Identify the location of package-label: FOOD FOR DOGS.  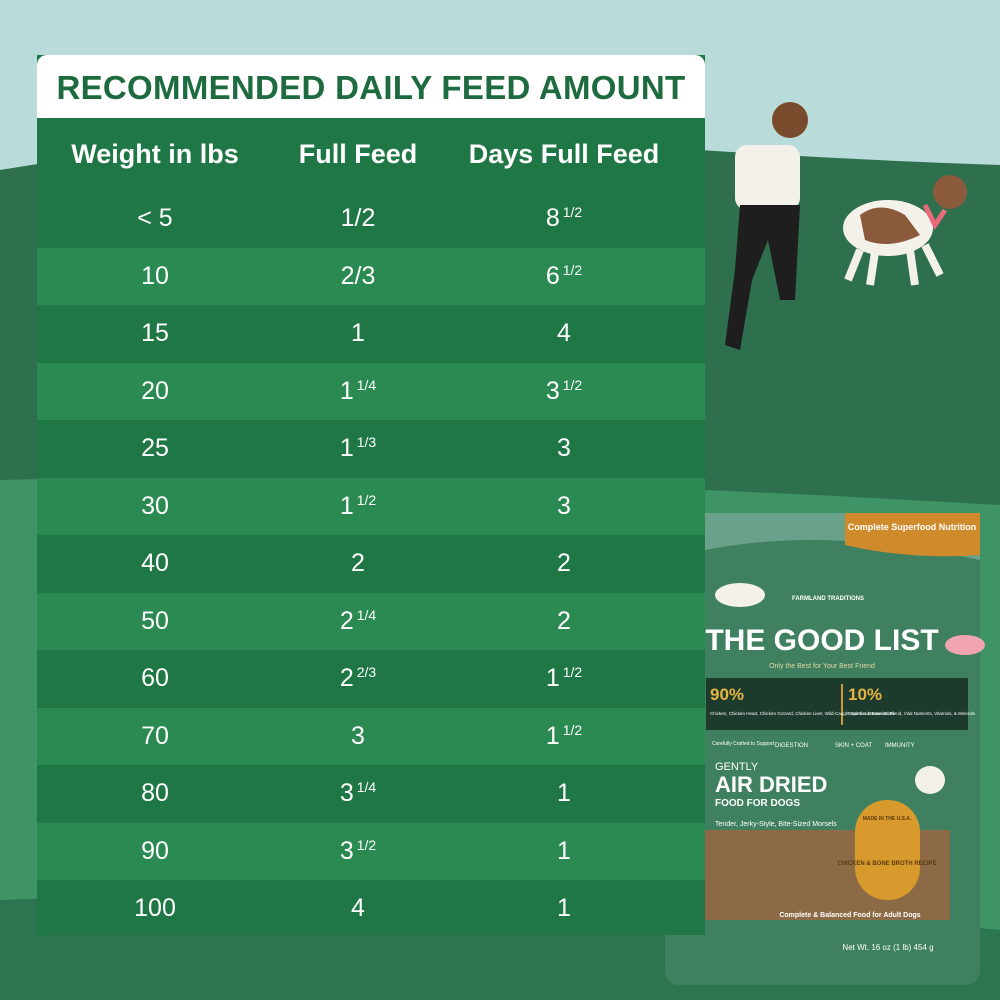
(757, 803).